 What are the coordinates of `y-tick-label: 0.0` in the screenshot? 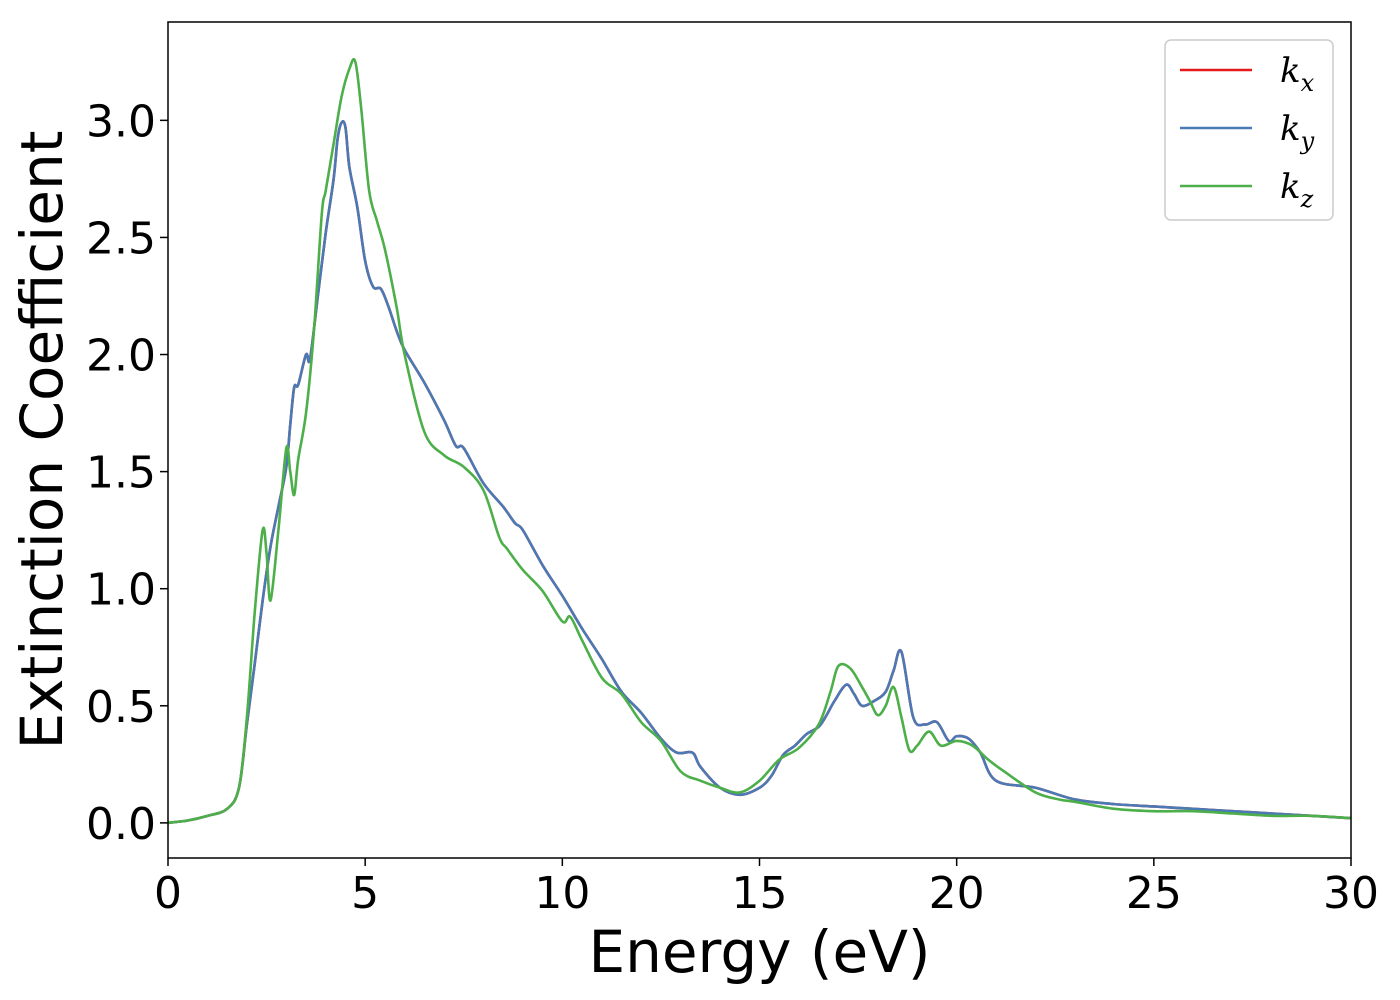 It's located at (121, 824).